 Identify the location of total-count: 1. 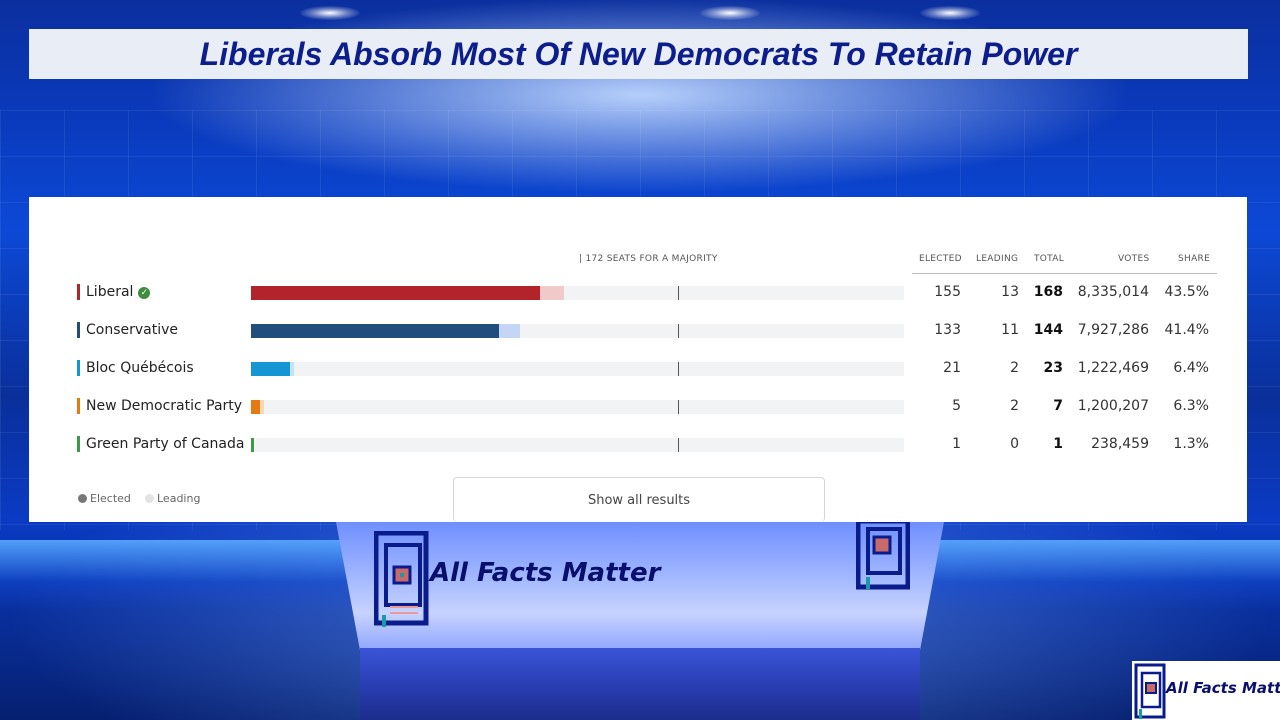
(1058, 444).